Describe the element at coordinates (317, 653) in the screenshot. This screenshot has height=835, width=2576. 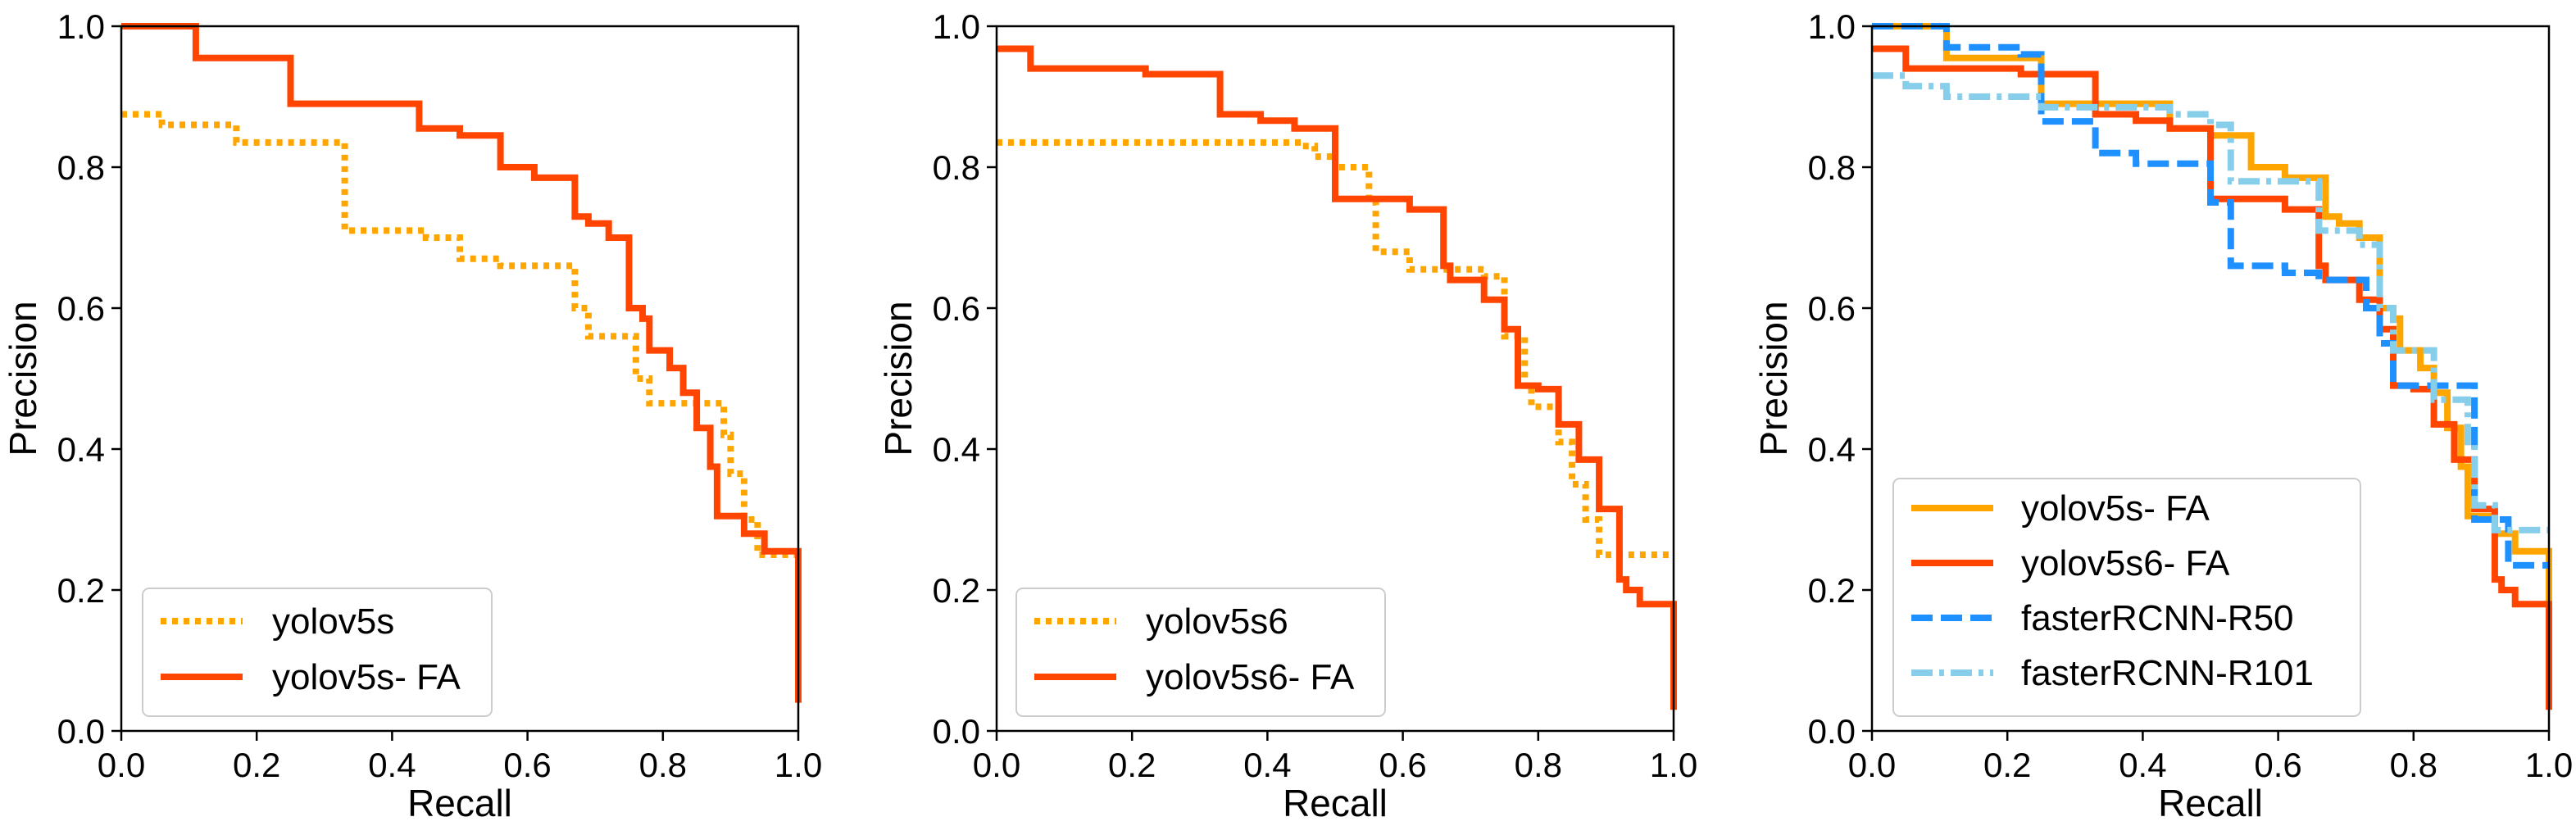
I see `legend-1: yolov5s yolov5s- FA` at that location.